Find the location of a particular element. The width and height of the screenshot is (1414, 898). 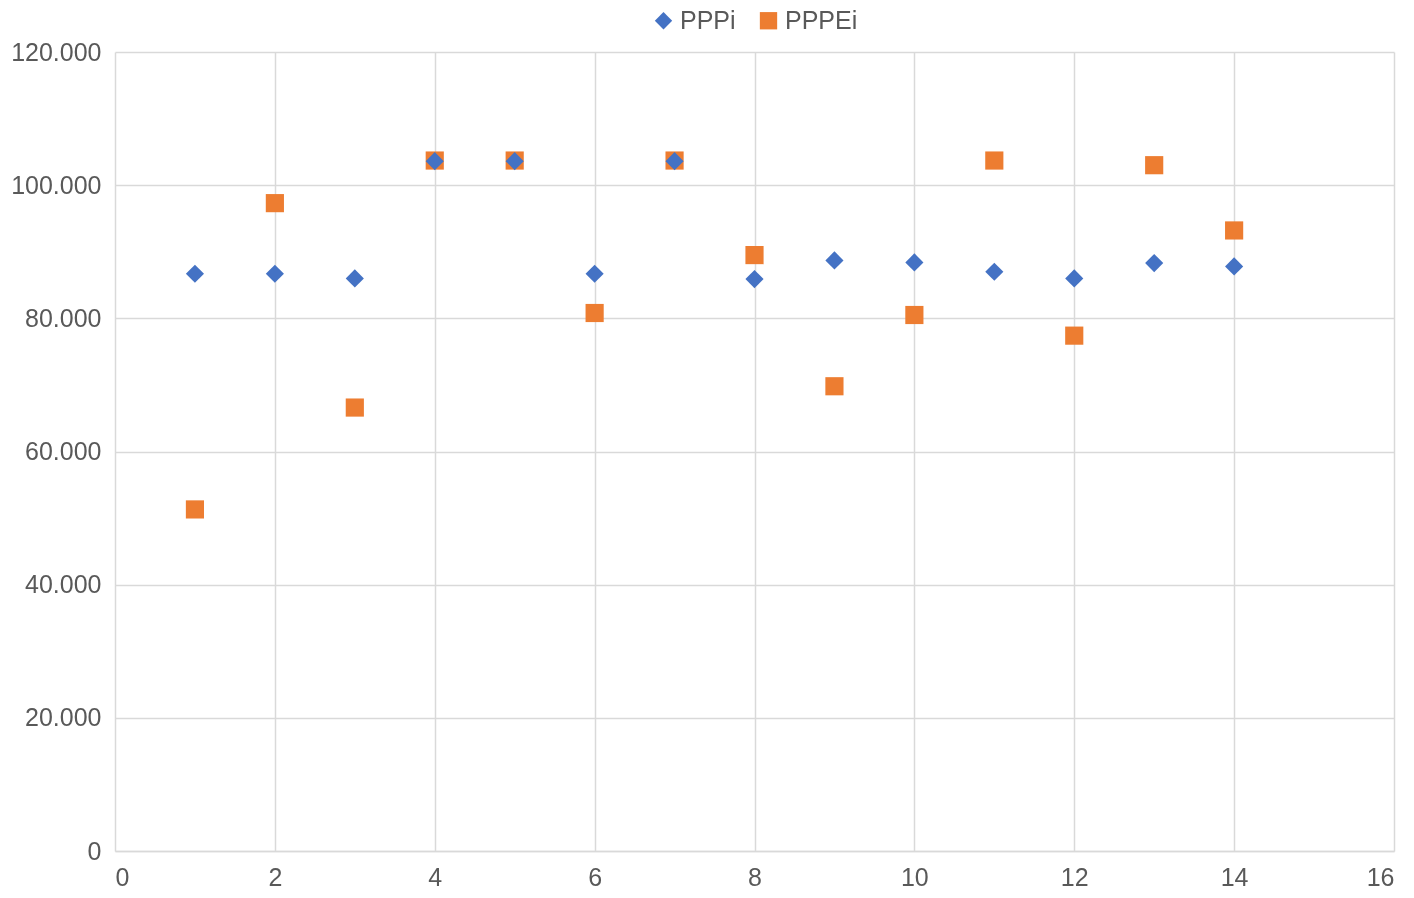

legend-label: PPPEi is located at coordinates (821, 19).